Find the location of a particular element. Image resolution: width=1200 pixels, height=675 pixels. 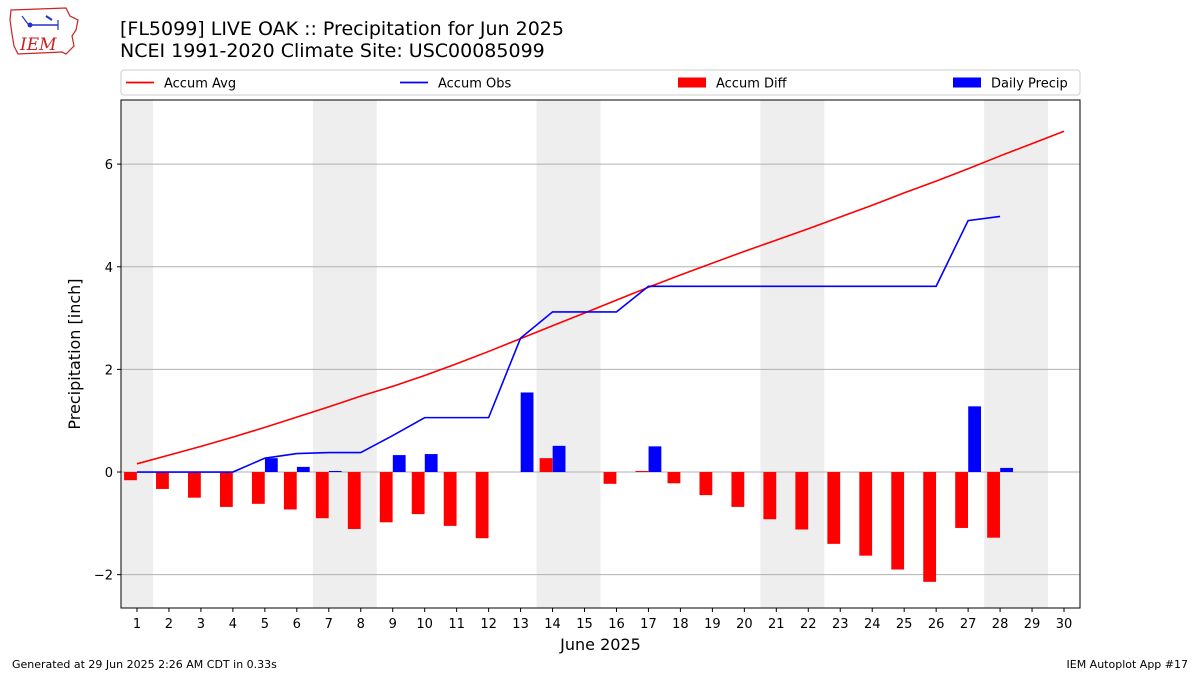

legend-label: Accum Obs is located at coordinates (474, 84).